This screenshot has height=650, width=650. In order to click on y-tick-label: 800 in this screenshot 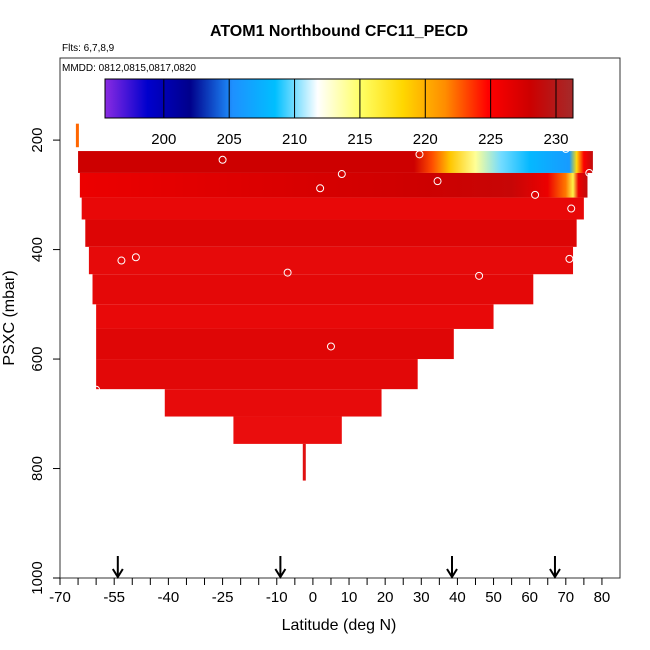, I will do `click(37, 468)`.